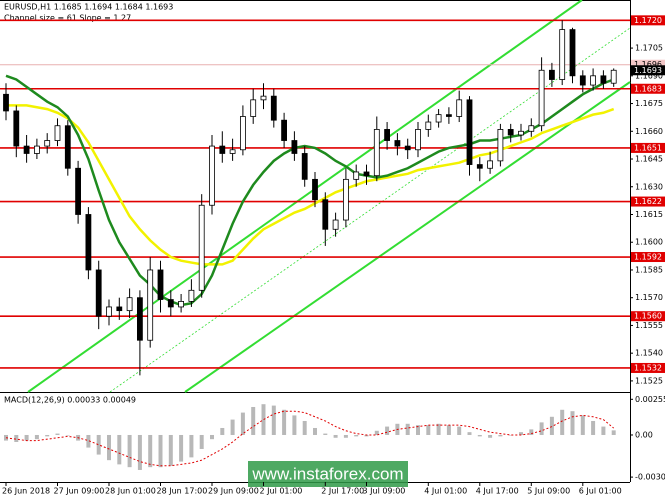 This screenshot has width=665, height=499. Describe the element at coordinates (649, 103) in the screenshot. I see `y-tick-label: 1.1675` at that location.